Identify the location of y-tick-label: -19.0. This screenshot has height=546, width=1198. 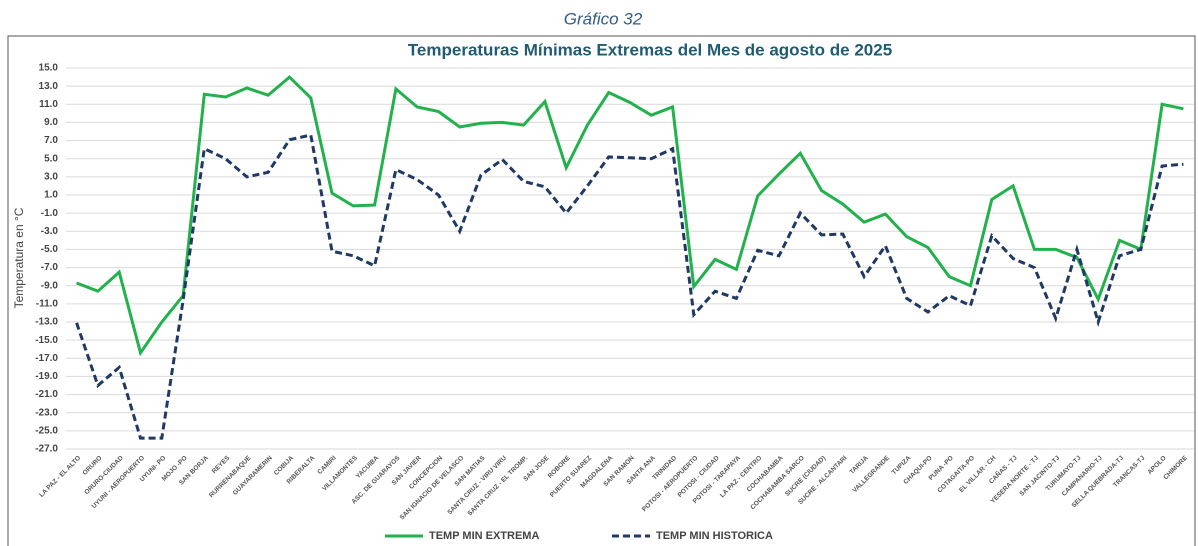
(46, 376).